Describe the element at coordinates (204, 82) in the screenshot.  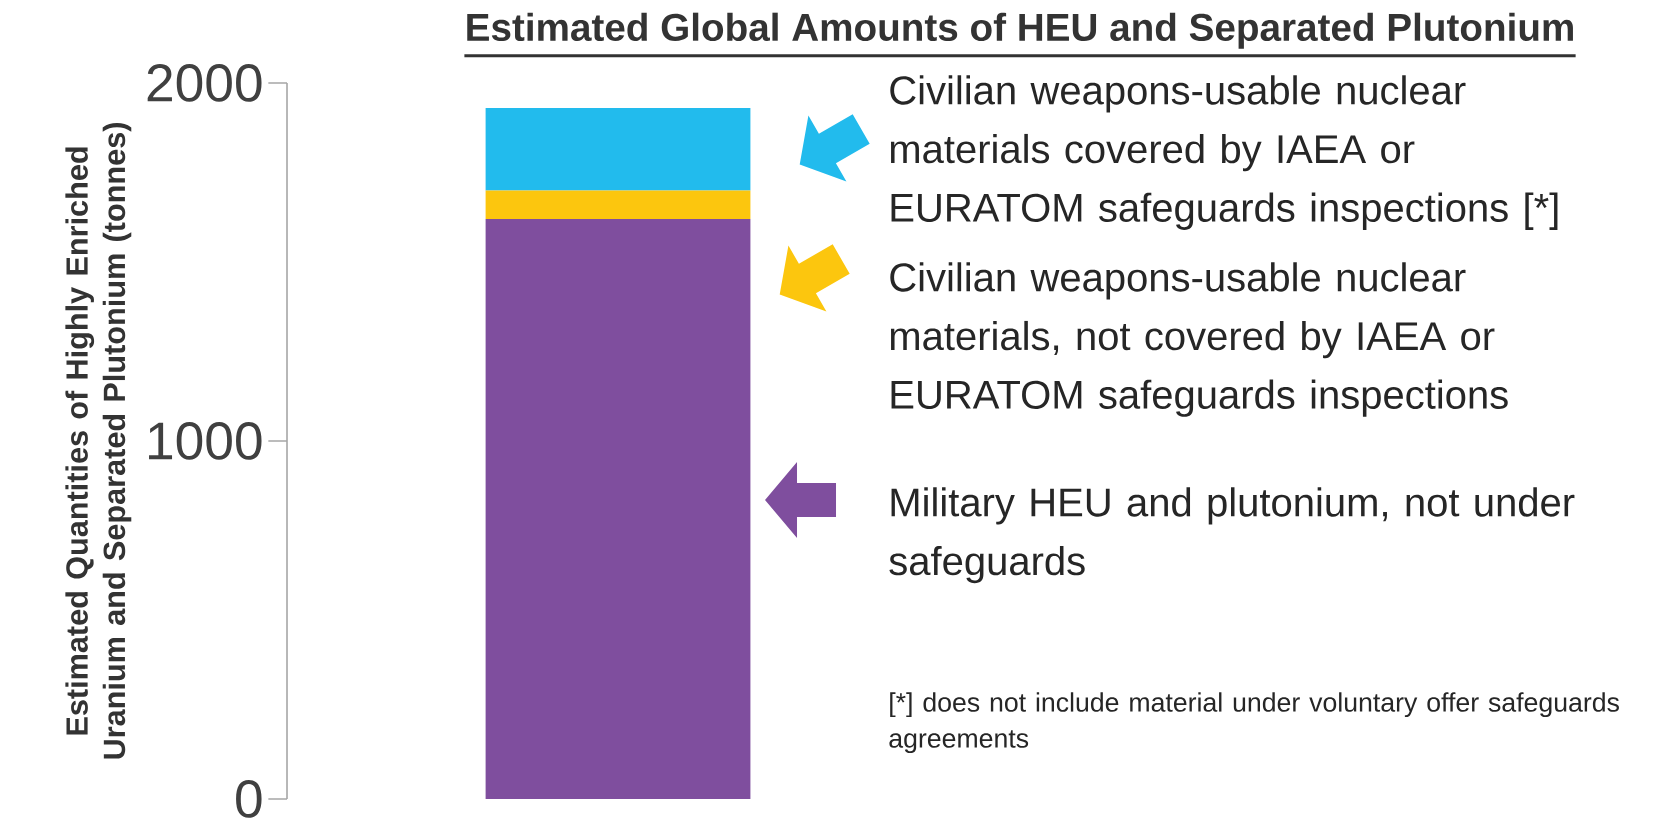
I see `y-tick-label: 2000` at that location.